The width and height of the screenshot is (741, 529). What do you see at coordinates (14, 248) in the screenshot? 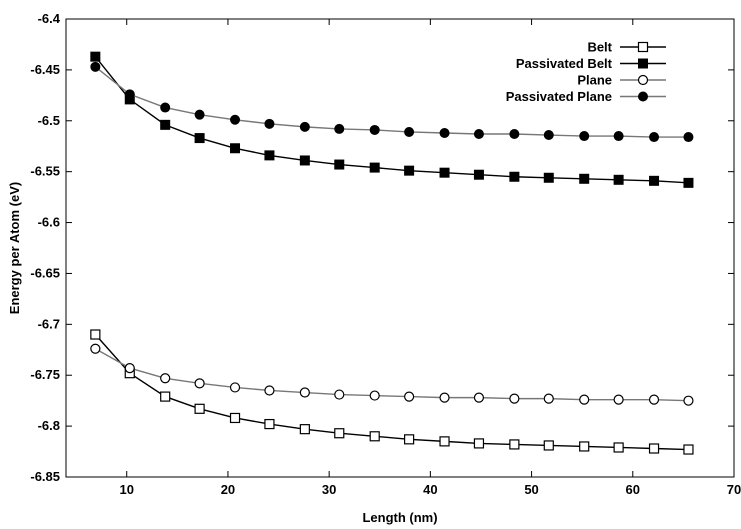
I see `y-axis-title: Energy per Atom (eV)` at bounding box center [14, 248].